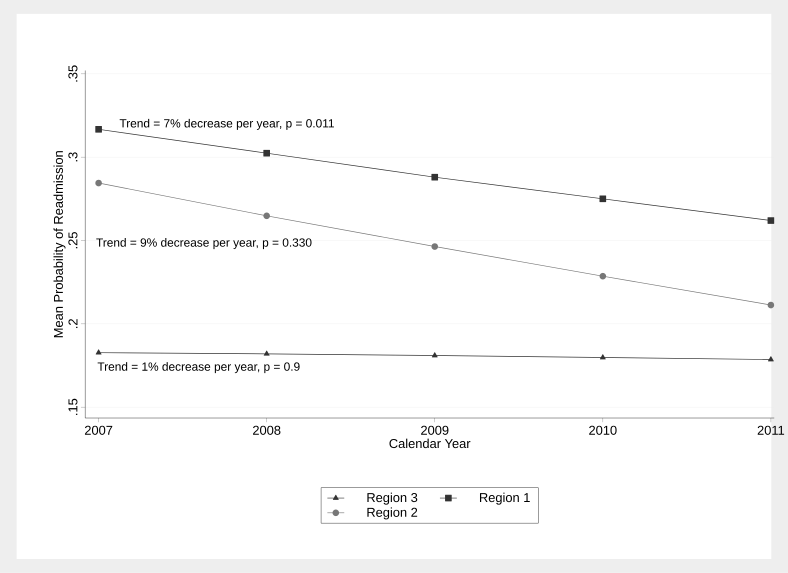 Image resolution: width=788 pixels, height=573 pixels. Describe the element at coordinates (227, 124) in the screenshot. I see `annotation: Trend = 7% decrease per year, p = 0.011` at that location.